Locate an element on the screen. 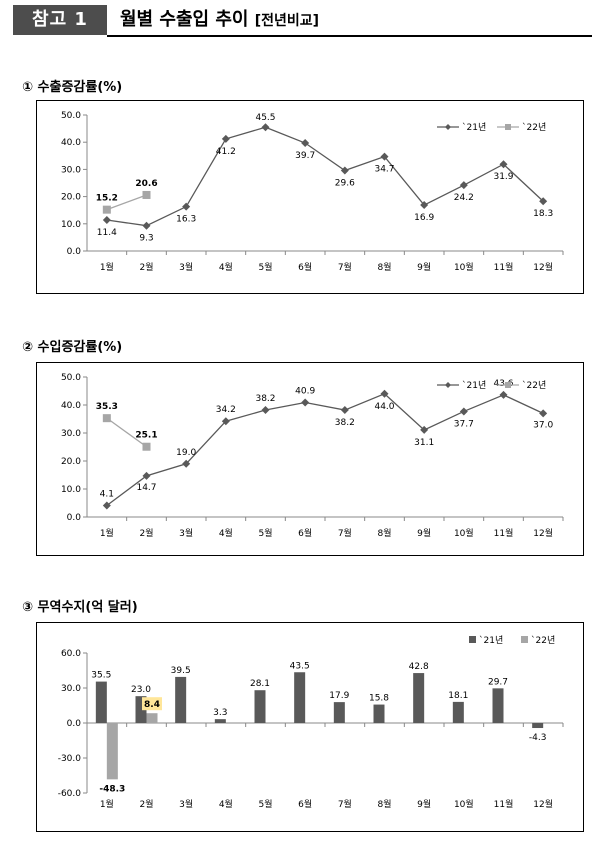 The height and width of the screenshot is (850, 614). export-series-21-label: 39.7 is located at coordinates (305, 156).